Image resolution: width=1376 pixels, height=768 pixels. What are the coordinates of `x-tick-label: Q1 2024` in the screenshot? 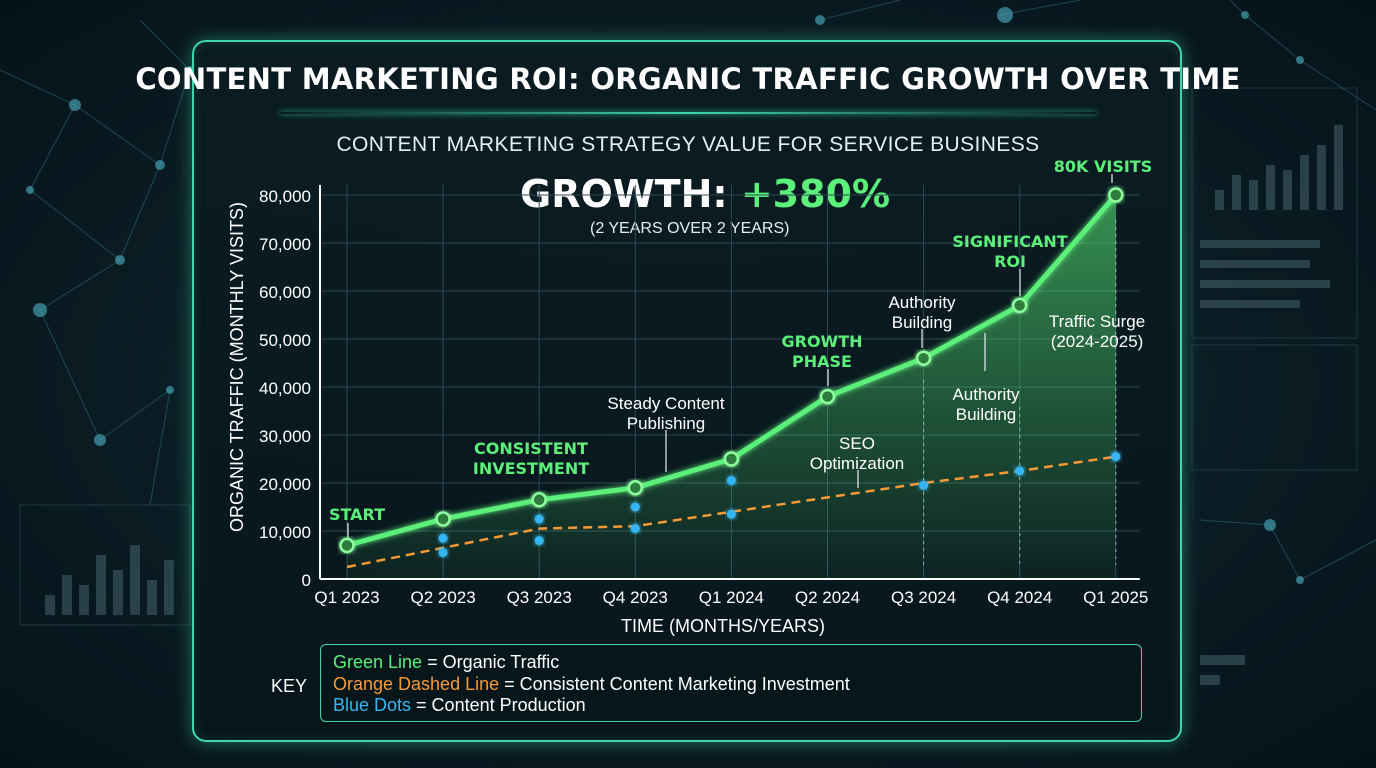 It's located at (731, 597).